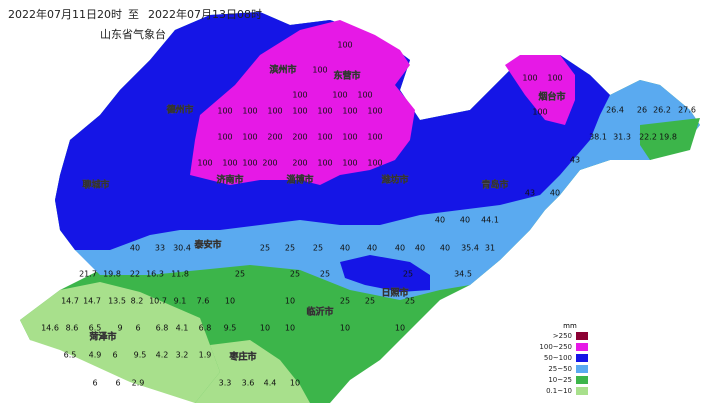  I want to click on value-label: 3.2, so click(182, 355).